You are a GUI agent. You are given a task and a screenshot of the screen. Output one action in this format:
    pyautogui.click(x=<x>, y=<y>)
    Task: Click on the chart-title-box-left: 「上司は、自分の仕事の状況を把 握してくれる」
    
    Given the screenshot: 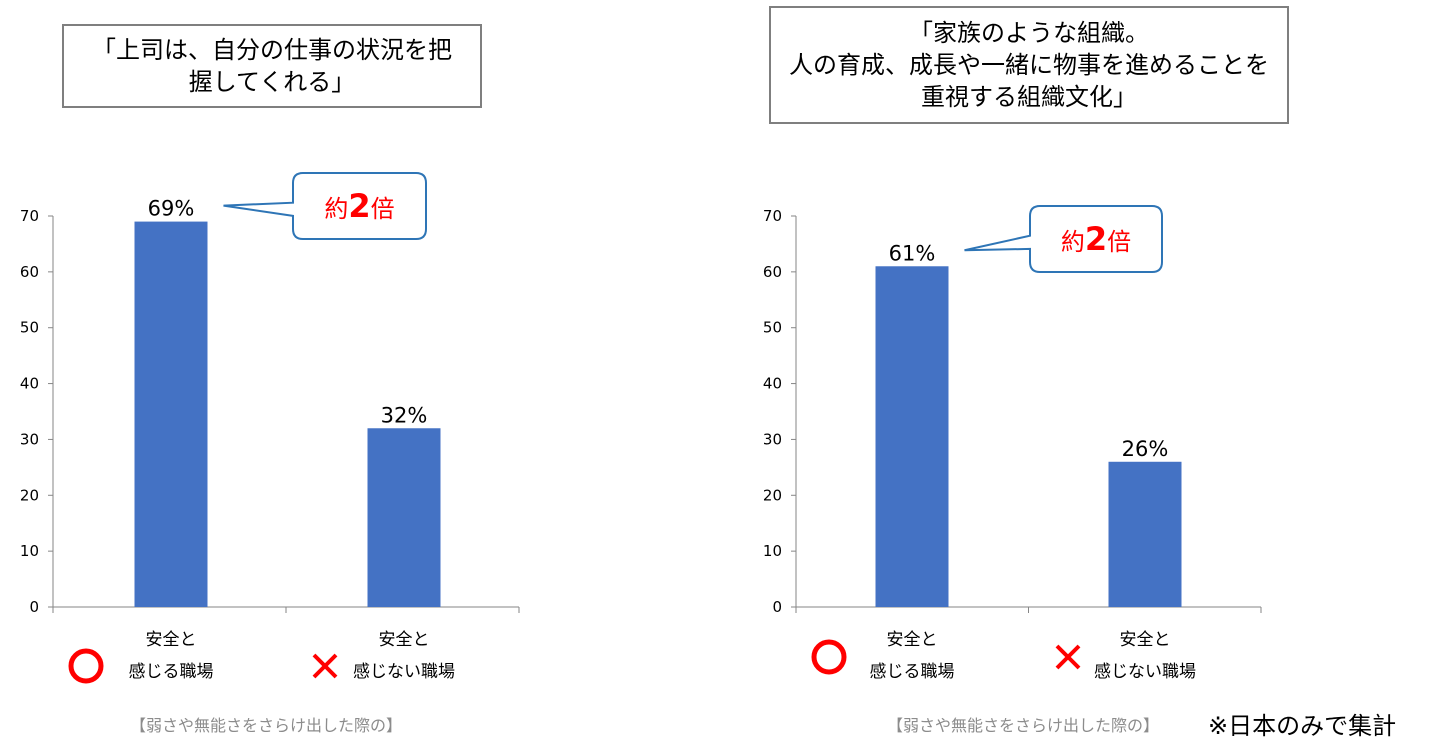 What is the action you would take?
    pyautogui.click(x=272, y=66)
    